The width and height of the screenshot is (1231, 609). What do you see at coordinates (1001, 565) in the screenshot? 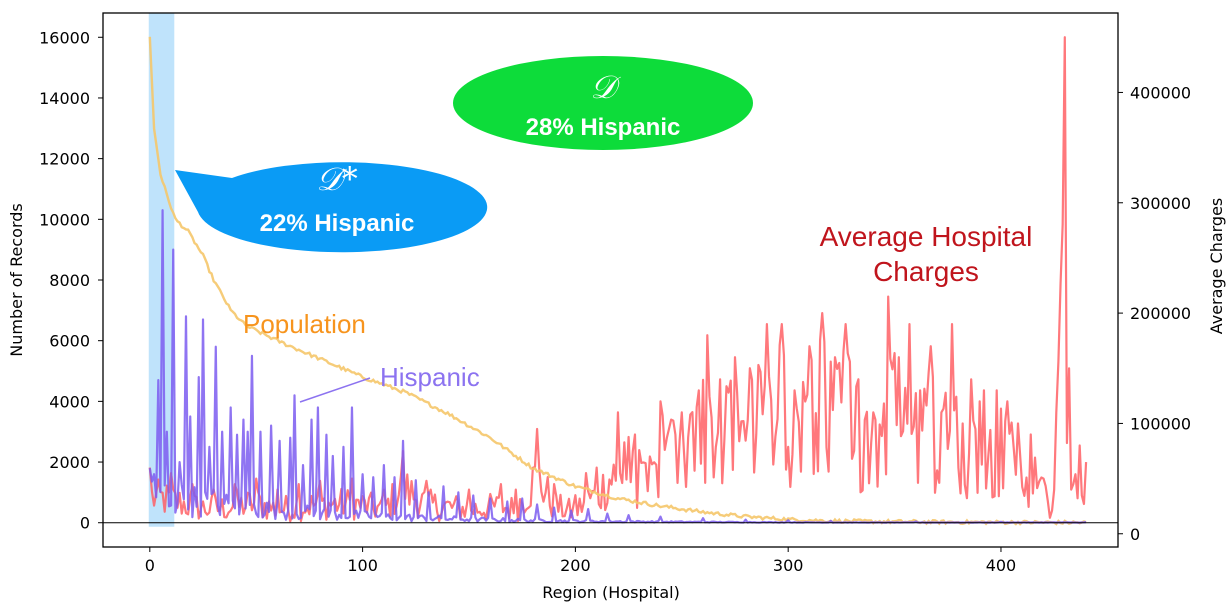
I see `x-tick-label: 400` at bounding box center [1001, 565].